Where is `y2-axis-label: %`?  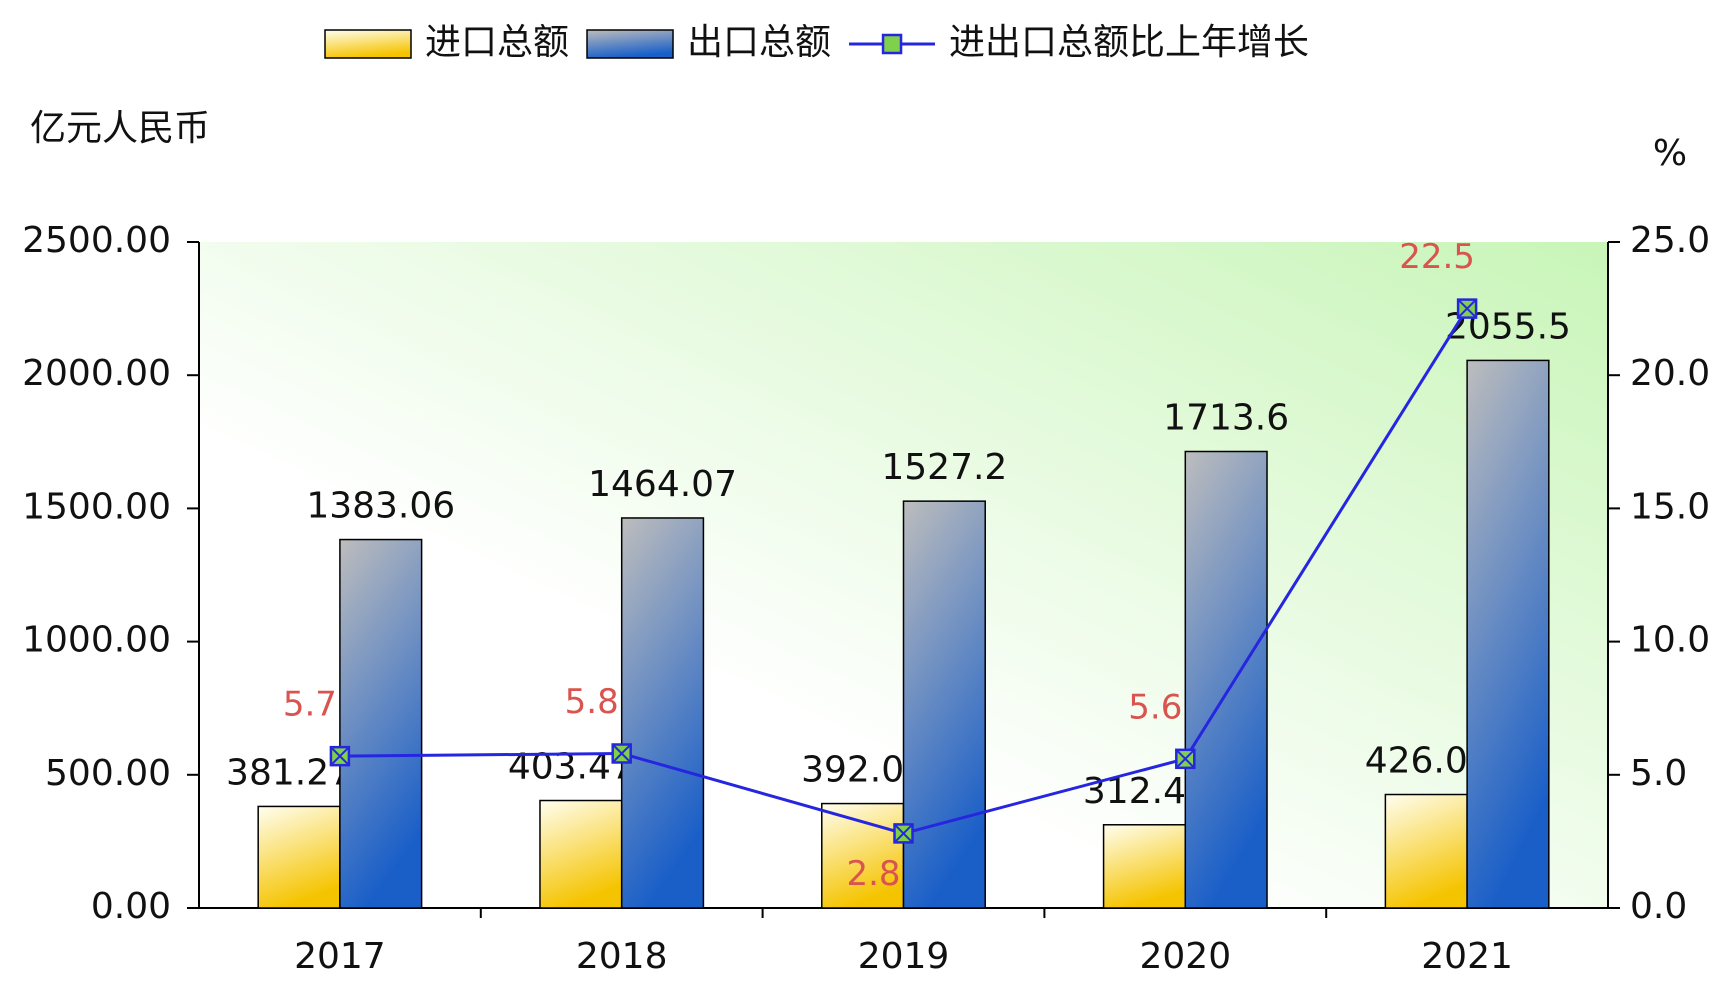
y2-axis-label: % is located at coordinates (1670, 153).